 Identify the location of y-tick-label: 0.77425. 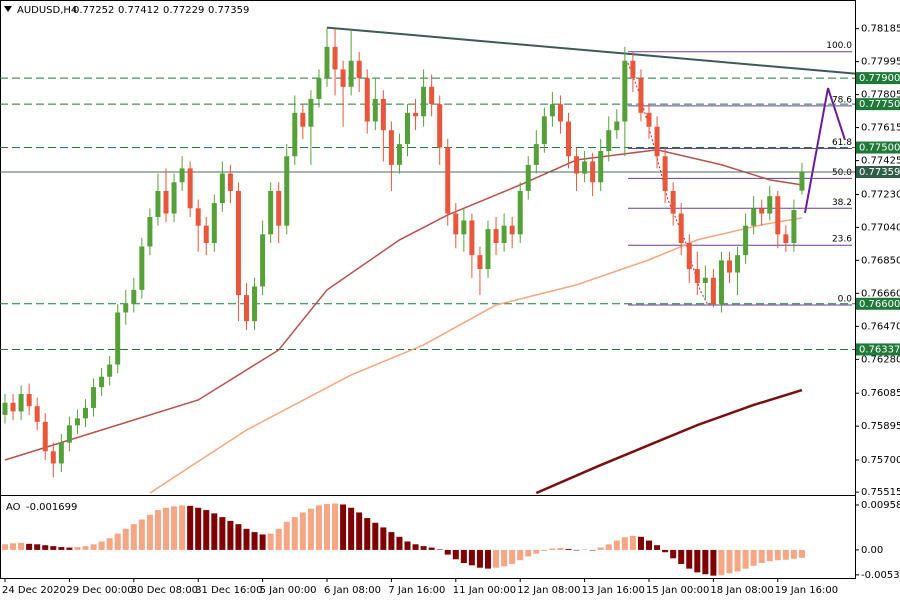
(880, 161).